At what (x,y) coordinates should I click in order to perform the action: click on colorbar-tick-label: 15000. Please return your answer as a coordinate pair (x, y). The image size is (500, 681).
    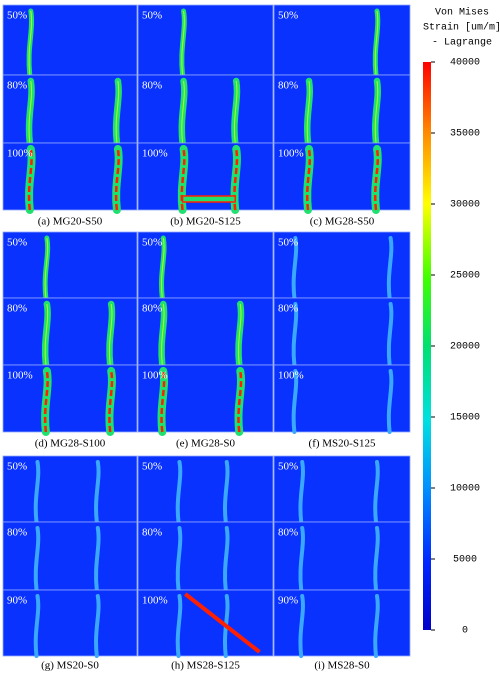
    Looking at the image, I should click on (465, 418).